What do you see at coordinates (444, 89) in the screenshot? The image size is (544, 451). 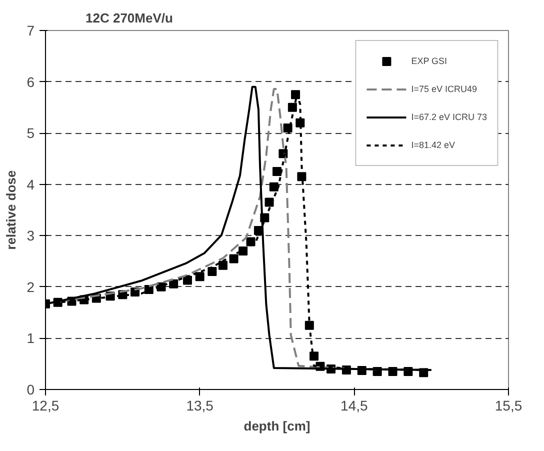 I see `legend-label: I=75 eV ICRU49` at bounding box center [444, 89].